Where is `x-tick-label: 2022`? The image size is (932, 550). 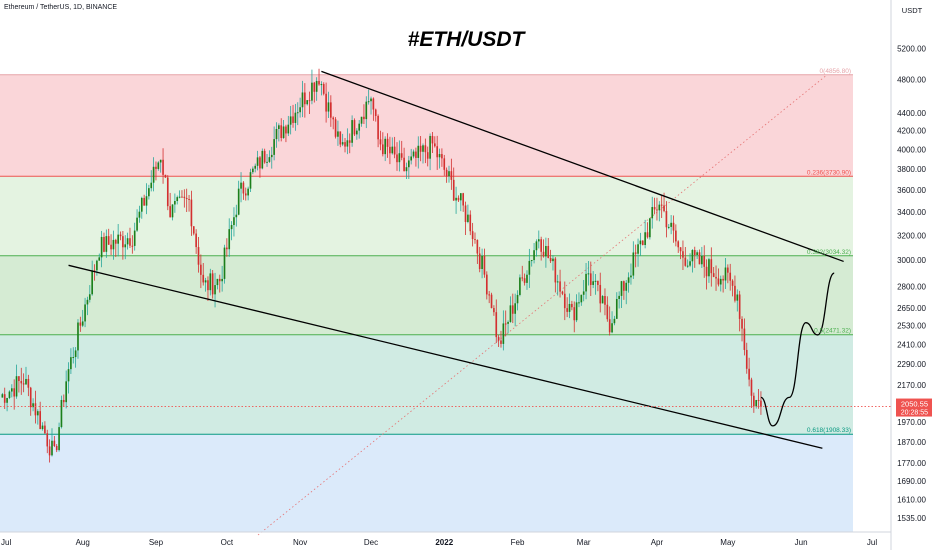 x-tick-label: 2022 is located at coordinates (444, 542).